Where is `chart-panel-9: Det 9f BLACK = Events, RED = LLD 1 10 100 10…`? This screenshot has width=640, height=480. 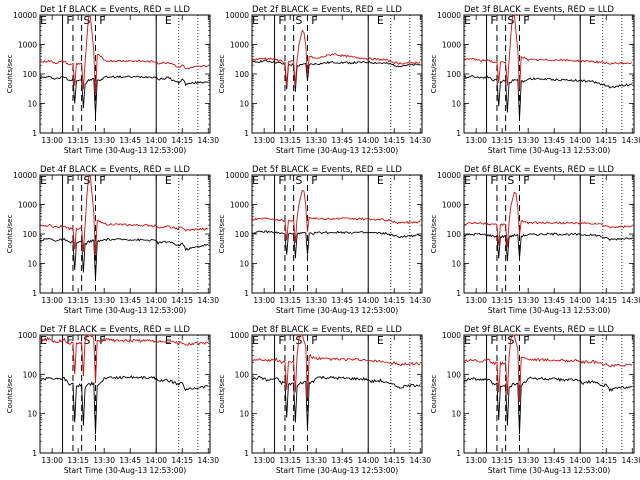 chart-panel-9: Det 9f BLACK = Events, RED = LLD 1 10 100 10… is located at coordinates (535, 400).